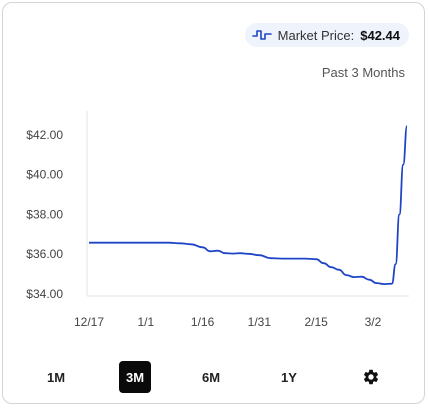 Image resolution: width=429 pixels, height=408 pixels. I want to click on y-tick-label: $34.00, so click(44, 294).